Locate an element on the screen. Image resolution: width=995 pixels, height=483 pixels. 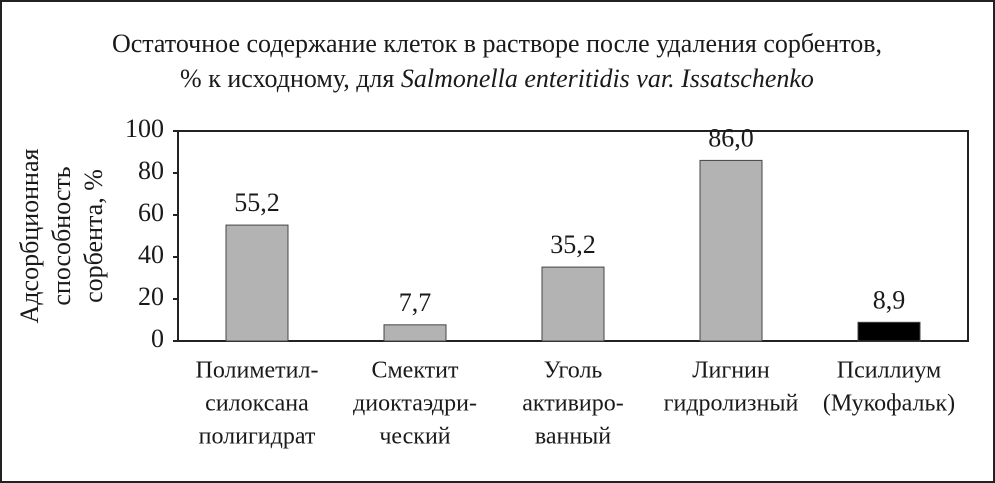
y-tick-label: 0 is located at coordinates (157, 338).